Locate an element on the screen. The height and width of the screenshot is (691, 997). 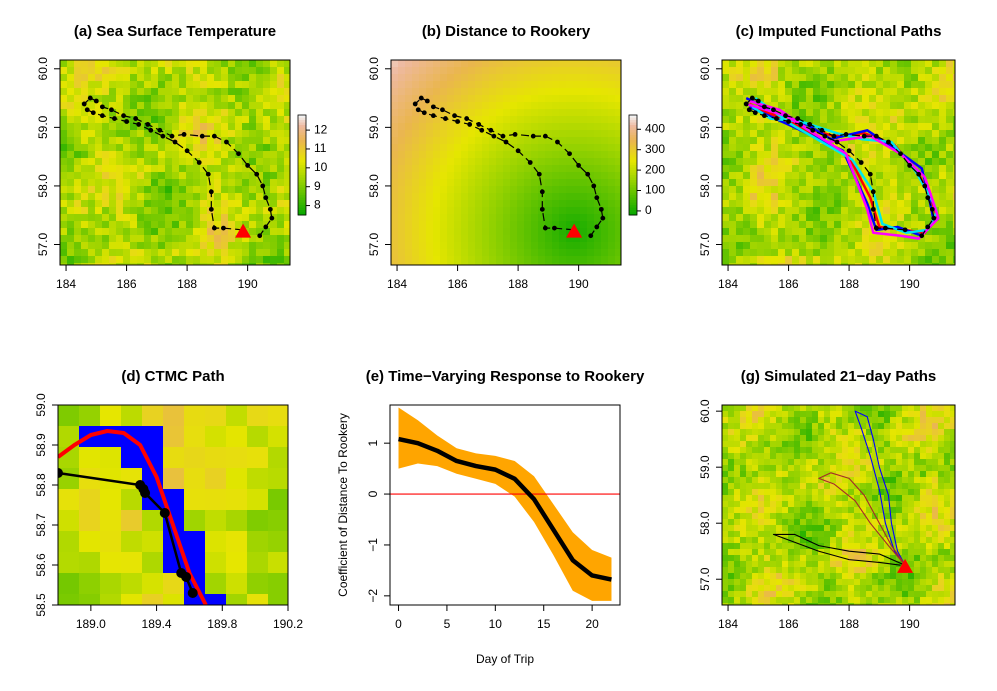
x-tick-label: 184 is located at coordinates (397, 284).